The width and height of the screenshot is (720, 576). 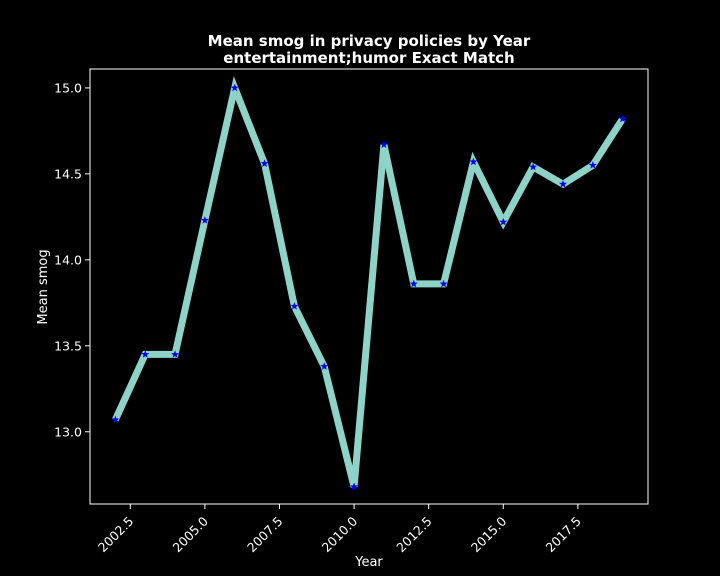 I want to click on x-tick-label: 2002.5, so click(x=116, y=535).